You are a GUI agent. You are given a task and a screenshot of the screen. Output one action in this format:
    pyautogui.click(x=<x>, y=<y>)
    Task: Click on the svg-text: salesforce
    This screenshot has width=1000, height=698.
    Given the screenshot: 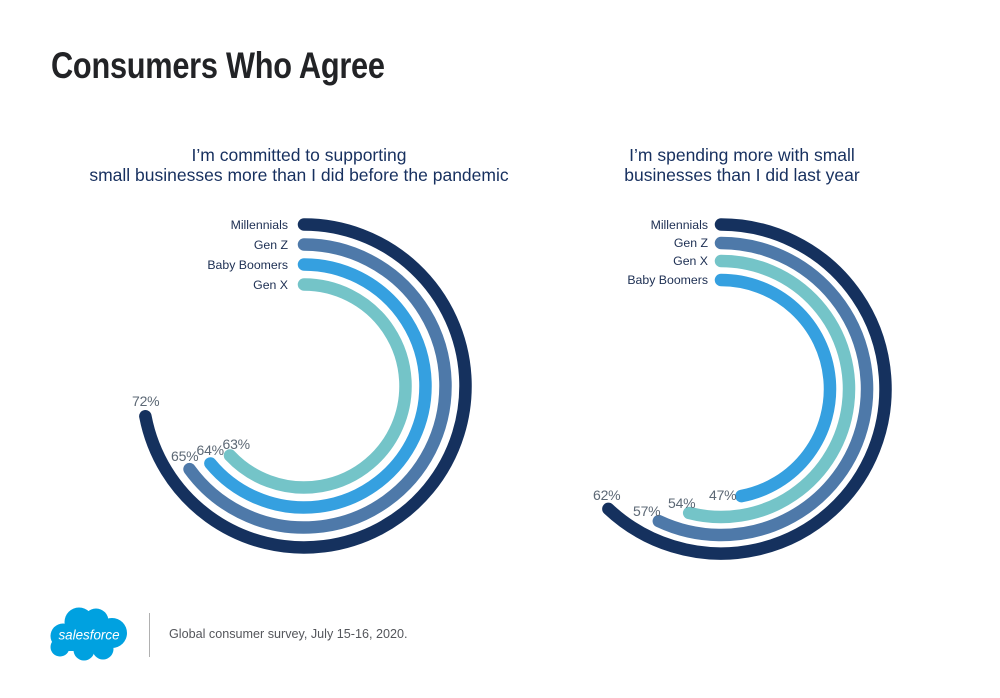 What is the action you would take?
    pyautogui.click(x=88, y=635)
    